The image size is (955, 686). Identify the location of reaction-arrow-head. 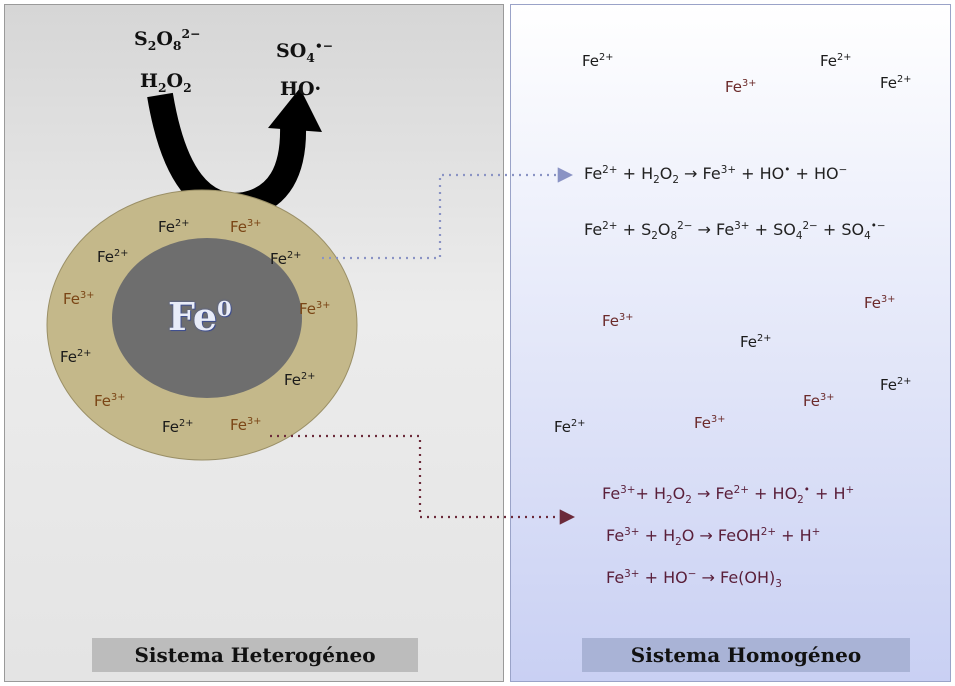
(295, 110).